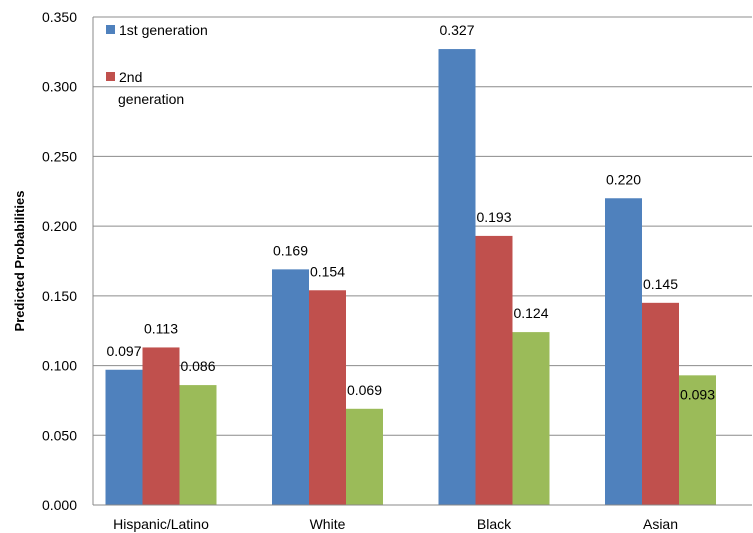 The image size is (753, 533). Describe the element at coordinates (493, 217) in the screenshot. I see `data-label: 0.193` at that location.